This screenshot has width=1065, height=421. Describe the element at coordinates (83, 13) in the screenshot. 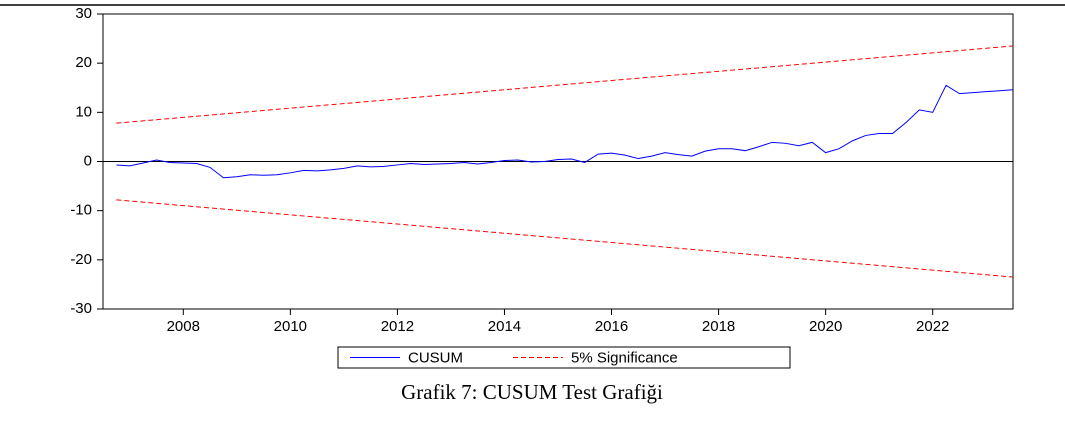

I see `y-tick-label: 30` at that location.